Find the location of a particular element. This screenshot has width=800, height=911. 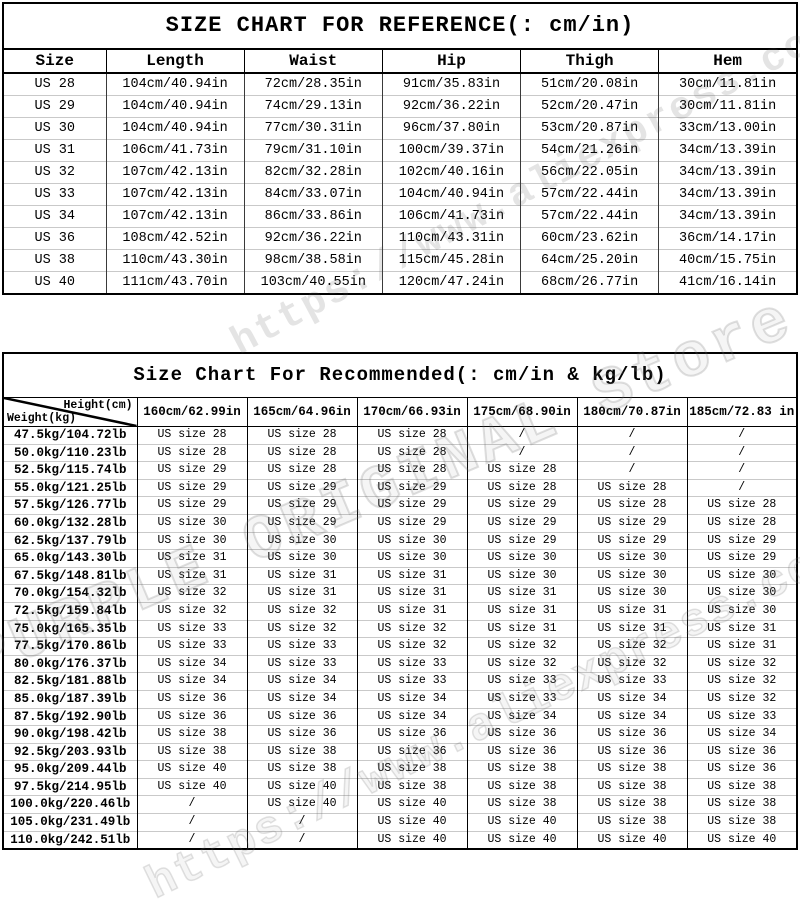

recommended-size-cell: US size 34 is located at coordinates (301, 698).